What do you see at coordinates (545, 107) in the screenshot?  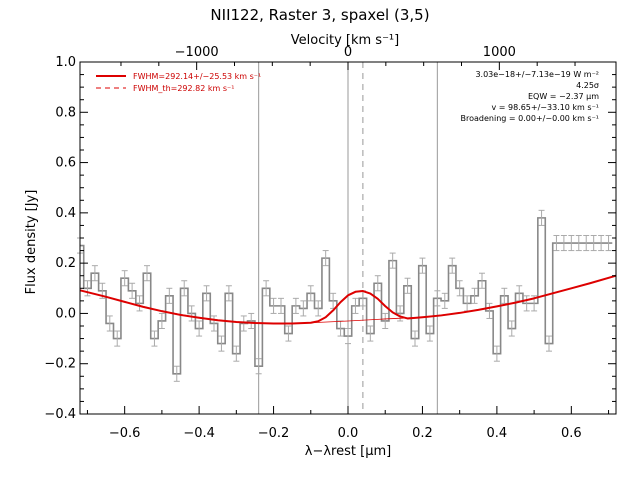 I see `annotation-velocity: v = 98.65+/−33.10 km s⁻¹` at bounding box center [545, 107].